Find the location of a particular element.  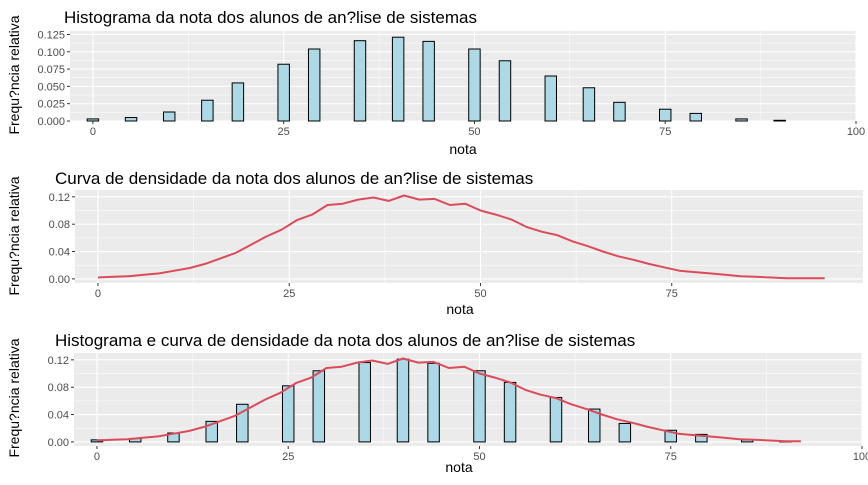

chart1-x-axis-label: nota is located at coordinates (462, 149).